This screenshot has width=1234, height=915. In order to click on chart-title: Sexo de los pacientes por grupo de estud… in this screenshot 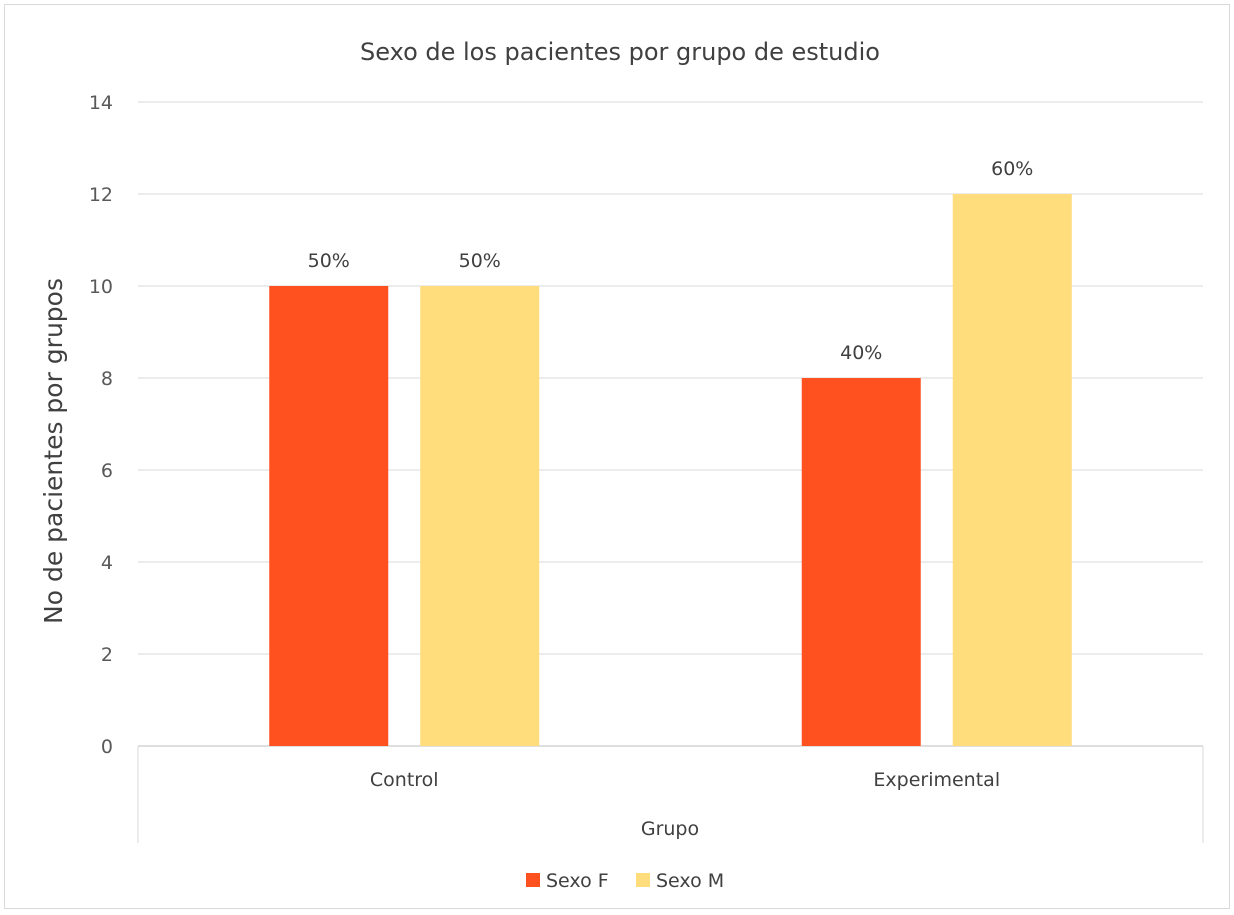, I will do `click(620, 52)`.